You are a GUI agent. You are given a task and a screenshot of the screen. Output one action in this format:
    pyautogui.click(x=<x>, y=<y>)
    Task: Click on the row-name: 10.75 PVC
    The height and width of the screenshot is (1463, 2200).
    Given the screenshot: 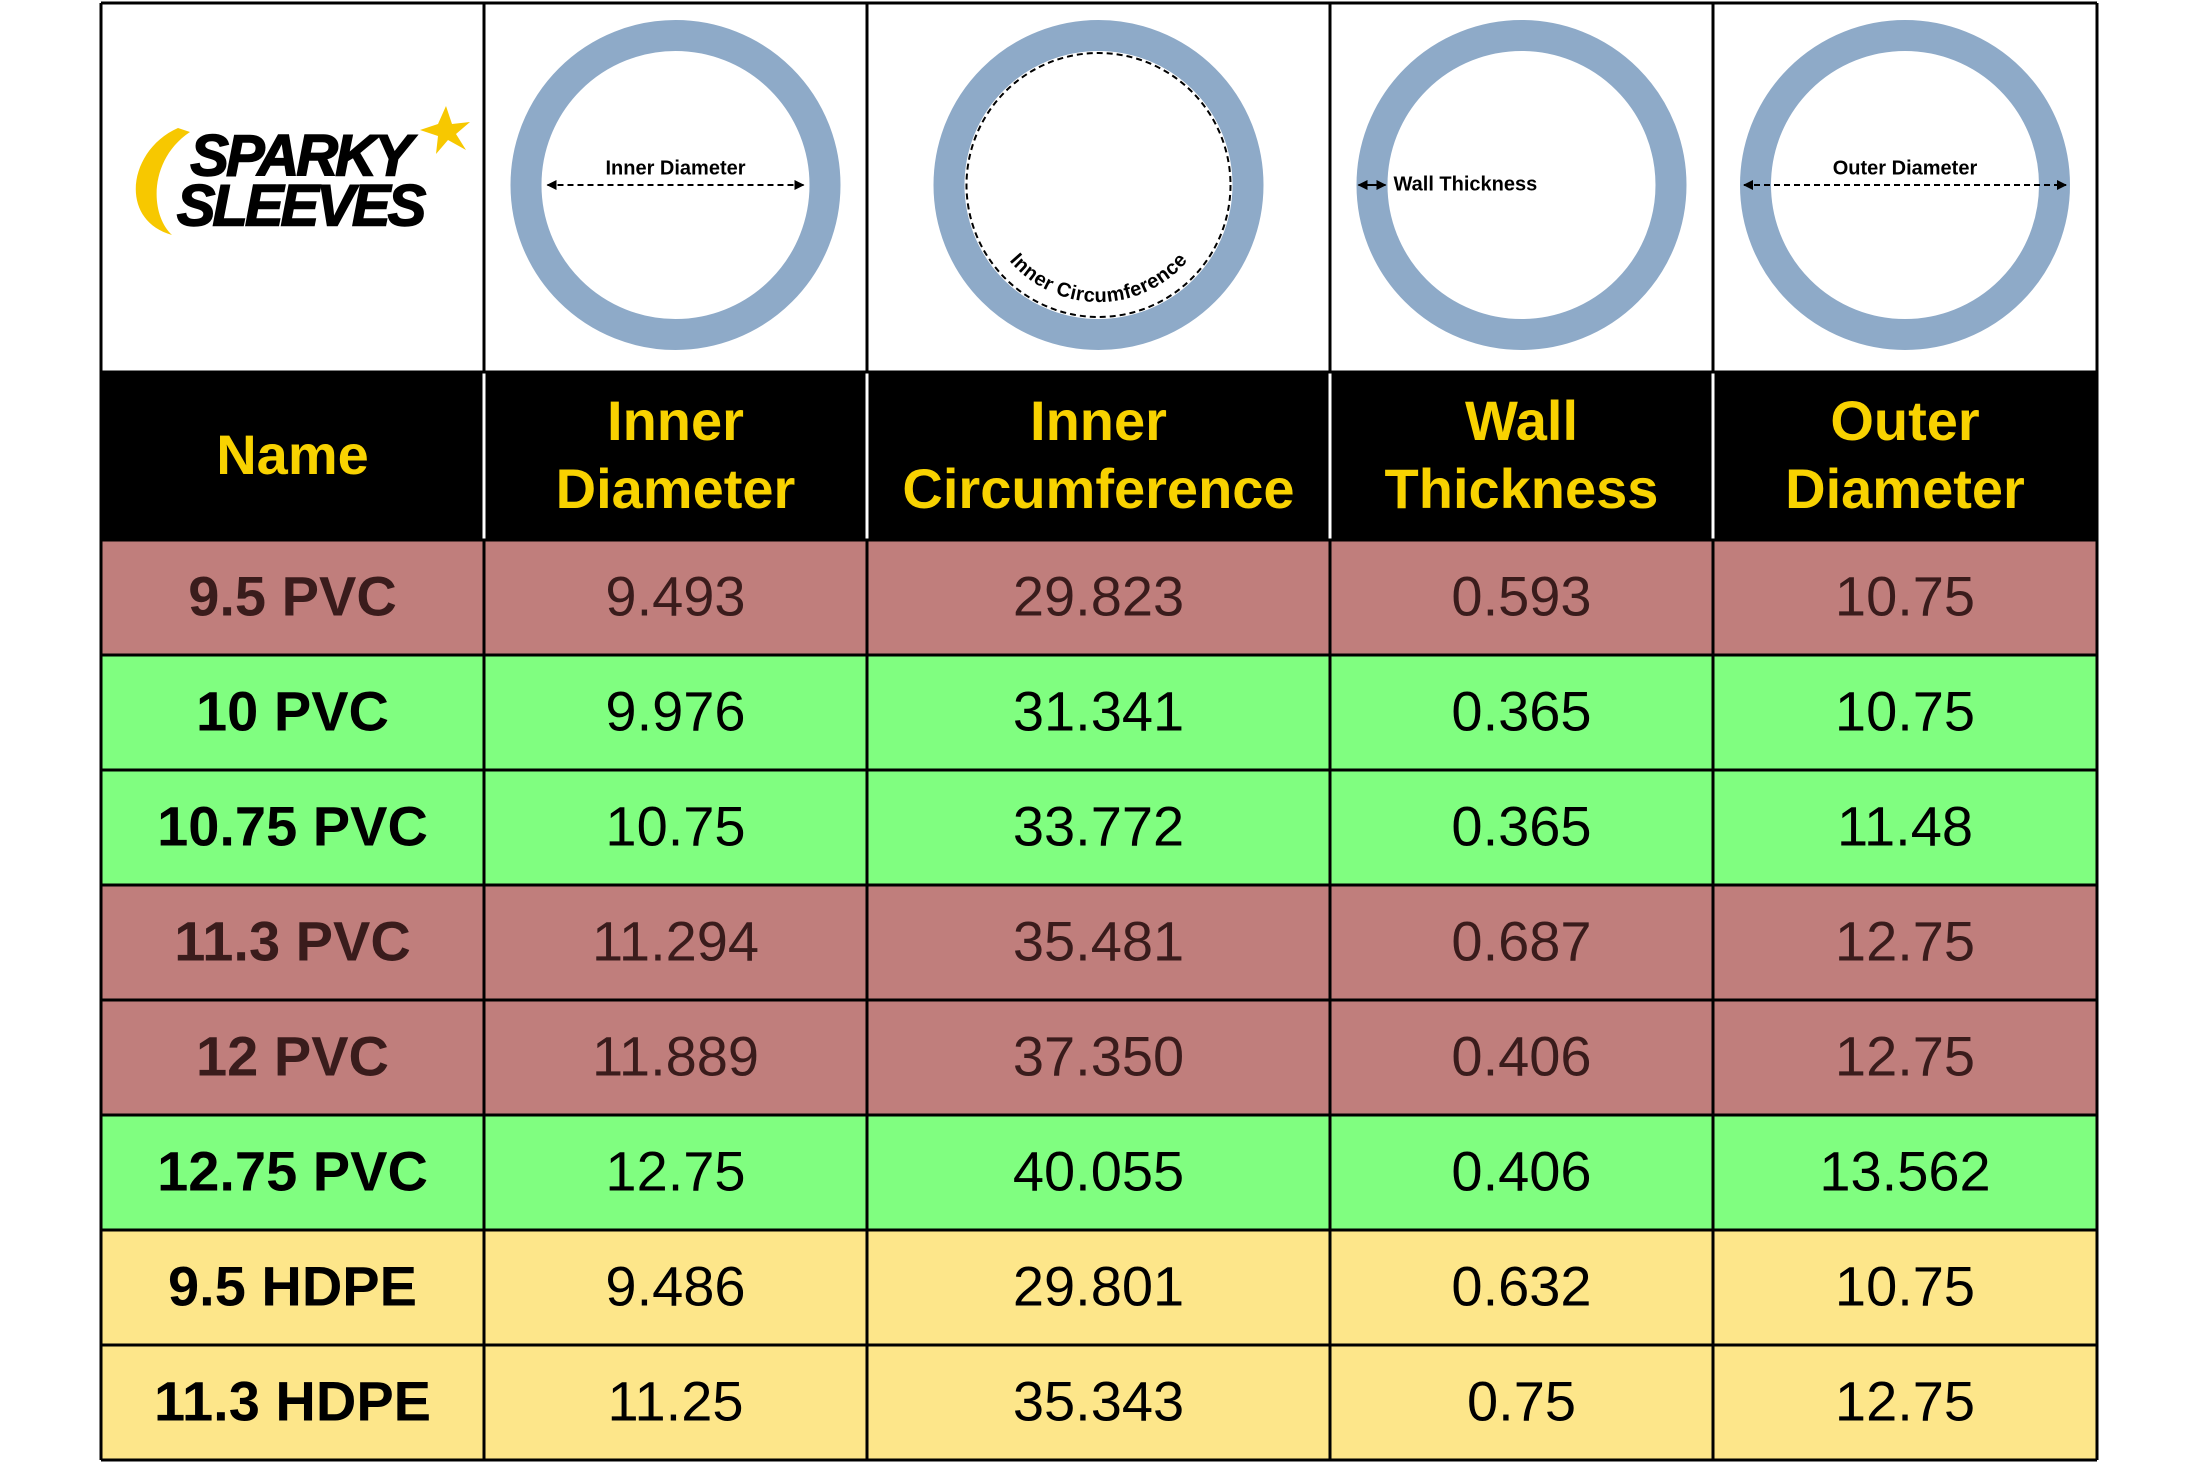 What is the action you would take?
    pyautogui.click(x=292, y=825)
    